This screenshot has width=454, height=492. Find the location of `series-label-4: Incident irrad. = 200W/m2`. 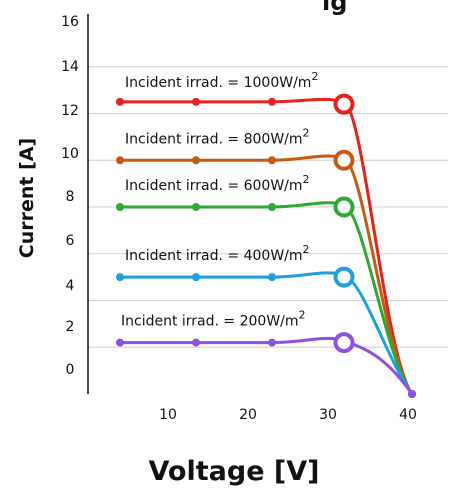

series-label-4: Incident irrad. = 200W/m2 is located at coordinates (213, 319).